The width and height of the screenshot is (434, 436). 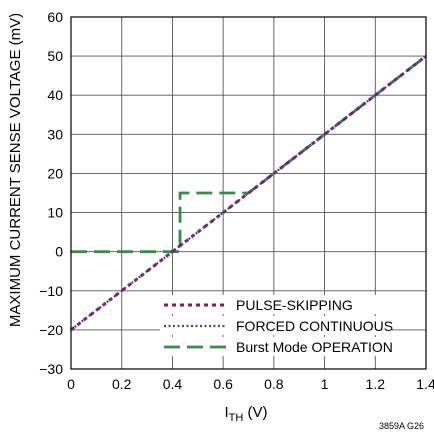 What do you see at coordinates (325, 384) in the screenshot?
I see `x-tick-label: 1` at bounding box center [325, 384].